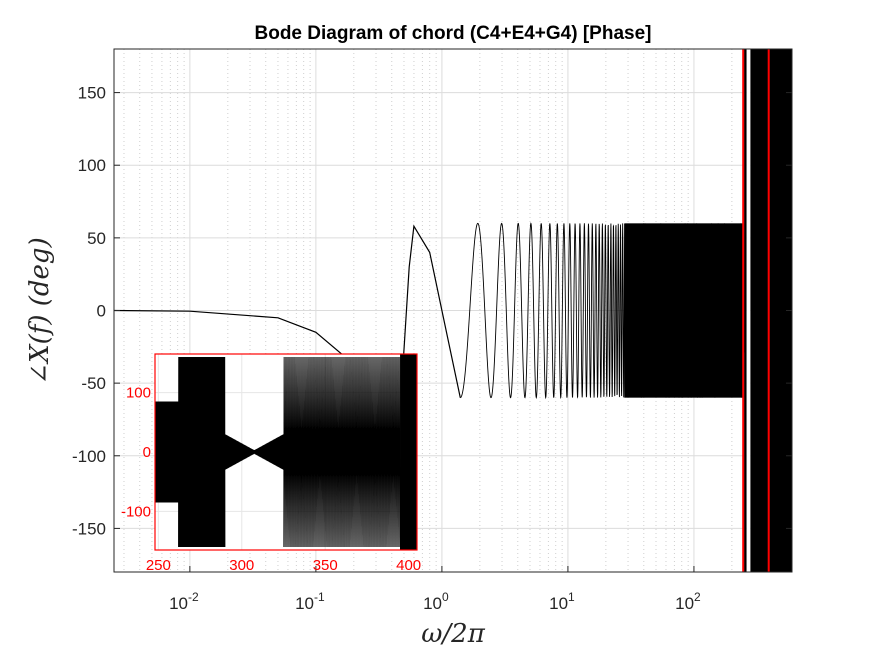 The image size is (875, 656). Describe the element at coordinates (40, 310) in the screenshot. I see `y-axis-label: ∠X(f) (deg)` at that location.